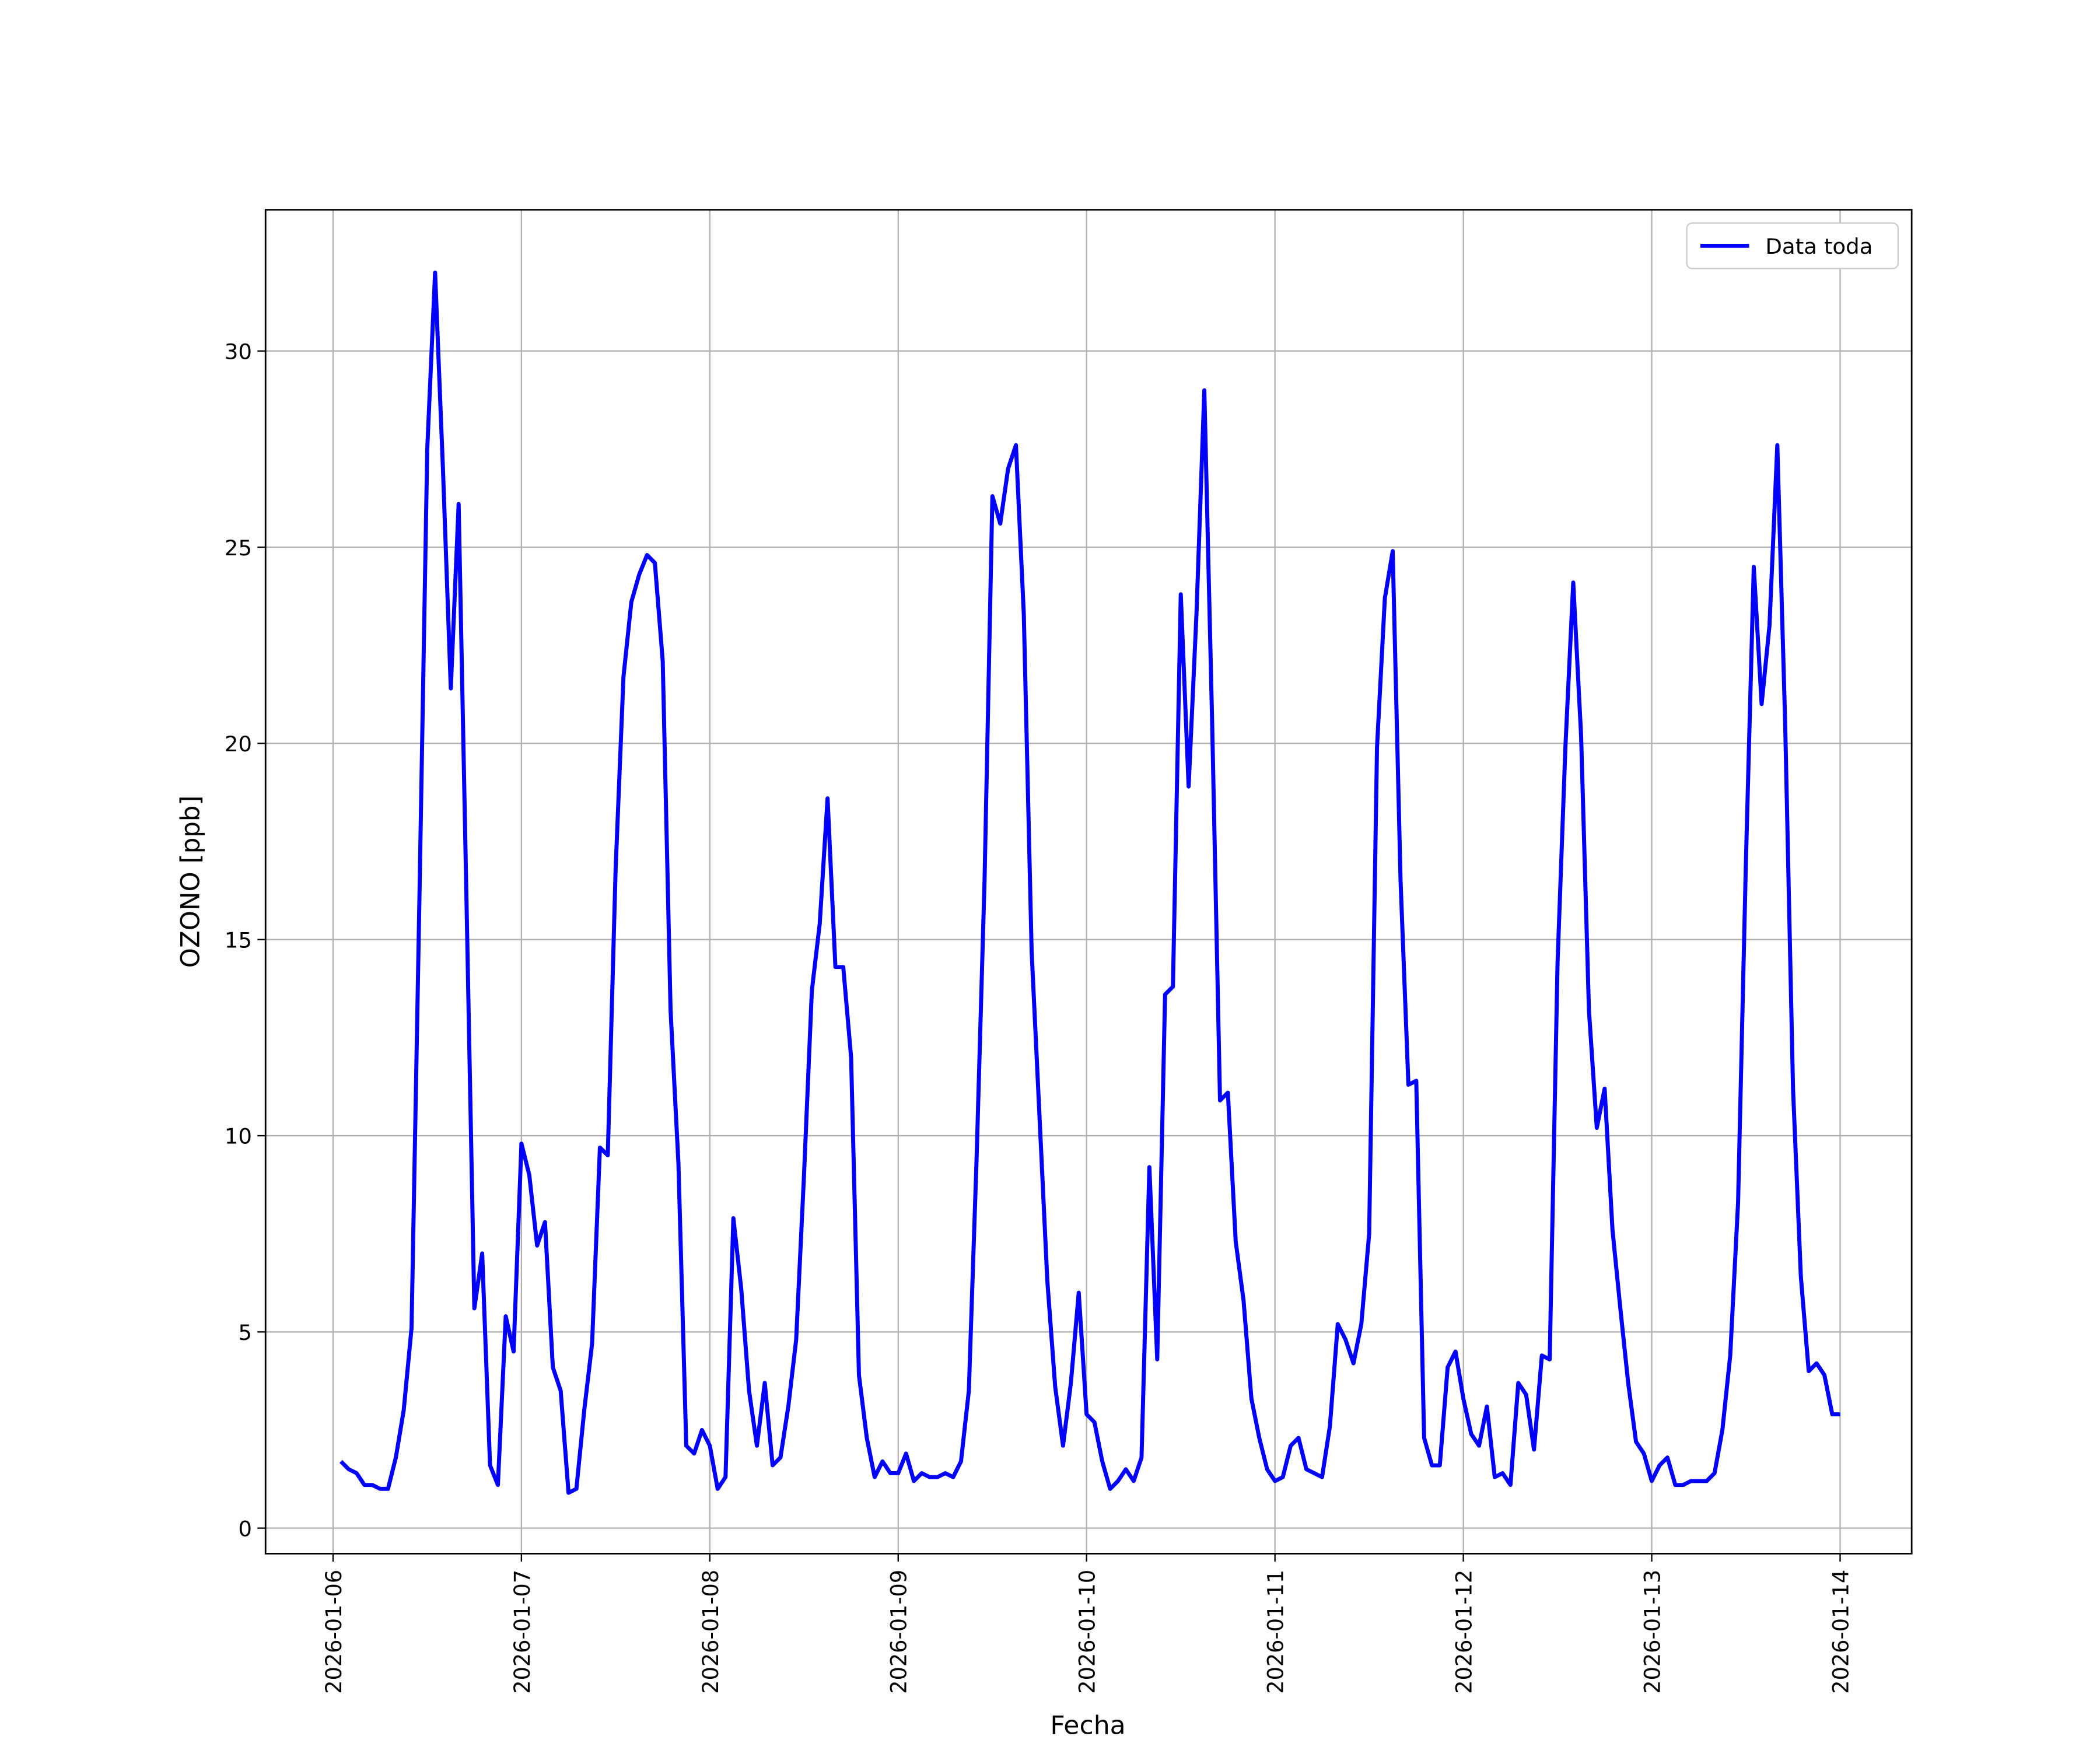  What do you see at coordinates (238, 1136) in the screenshot?
I see `y-tick-label: 10` at bounding box center [238, 1136].